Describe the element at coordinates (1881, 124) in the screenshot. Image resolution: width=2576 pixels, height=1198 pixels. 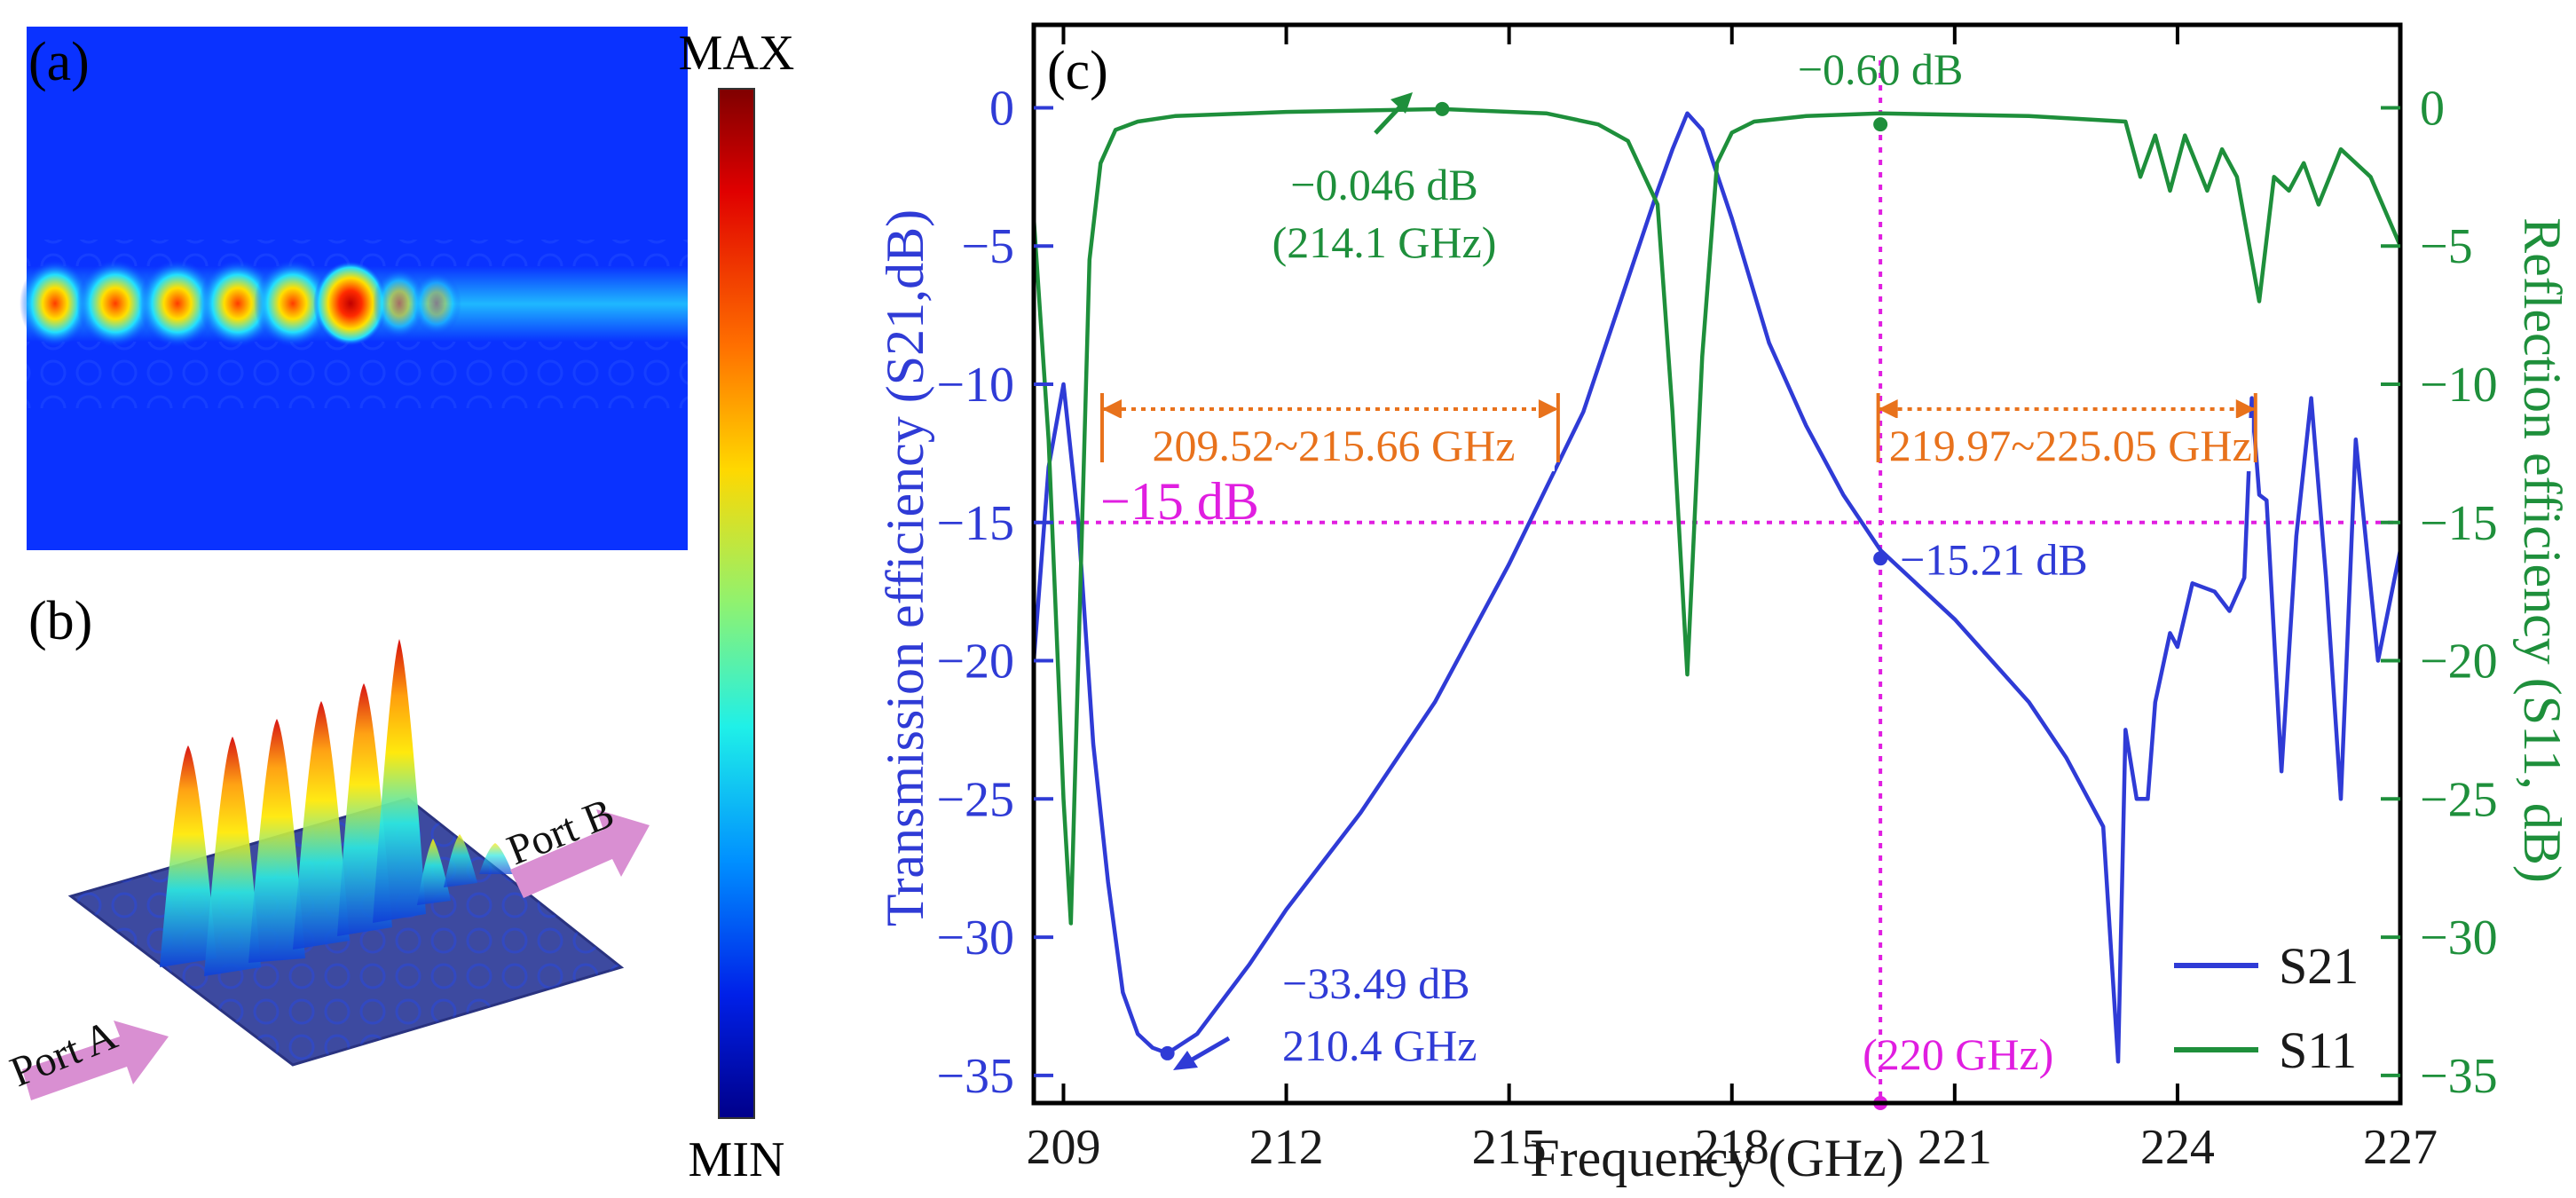
I see `s11-220-marker` at that location.